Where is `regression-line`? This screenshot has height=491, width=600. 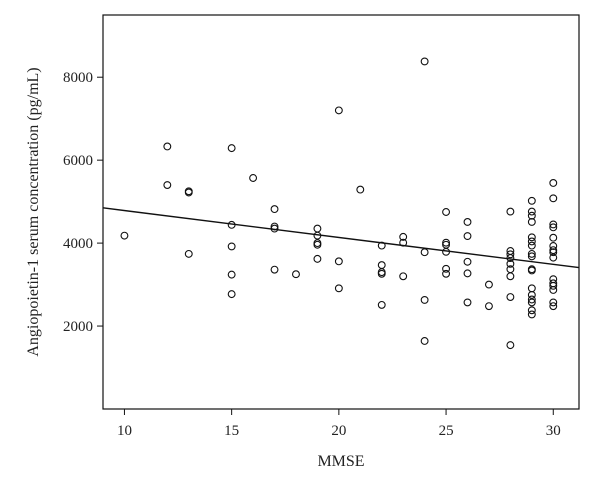 regression-line is located at coordinates (341, 238).